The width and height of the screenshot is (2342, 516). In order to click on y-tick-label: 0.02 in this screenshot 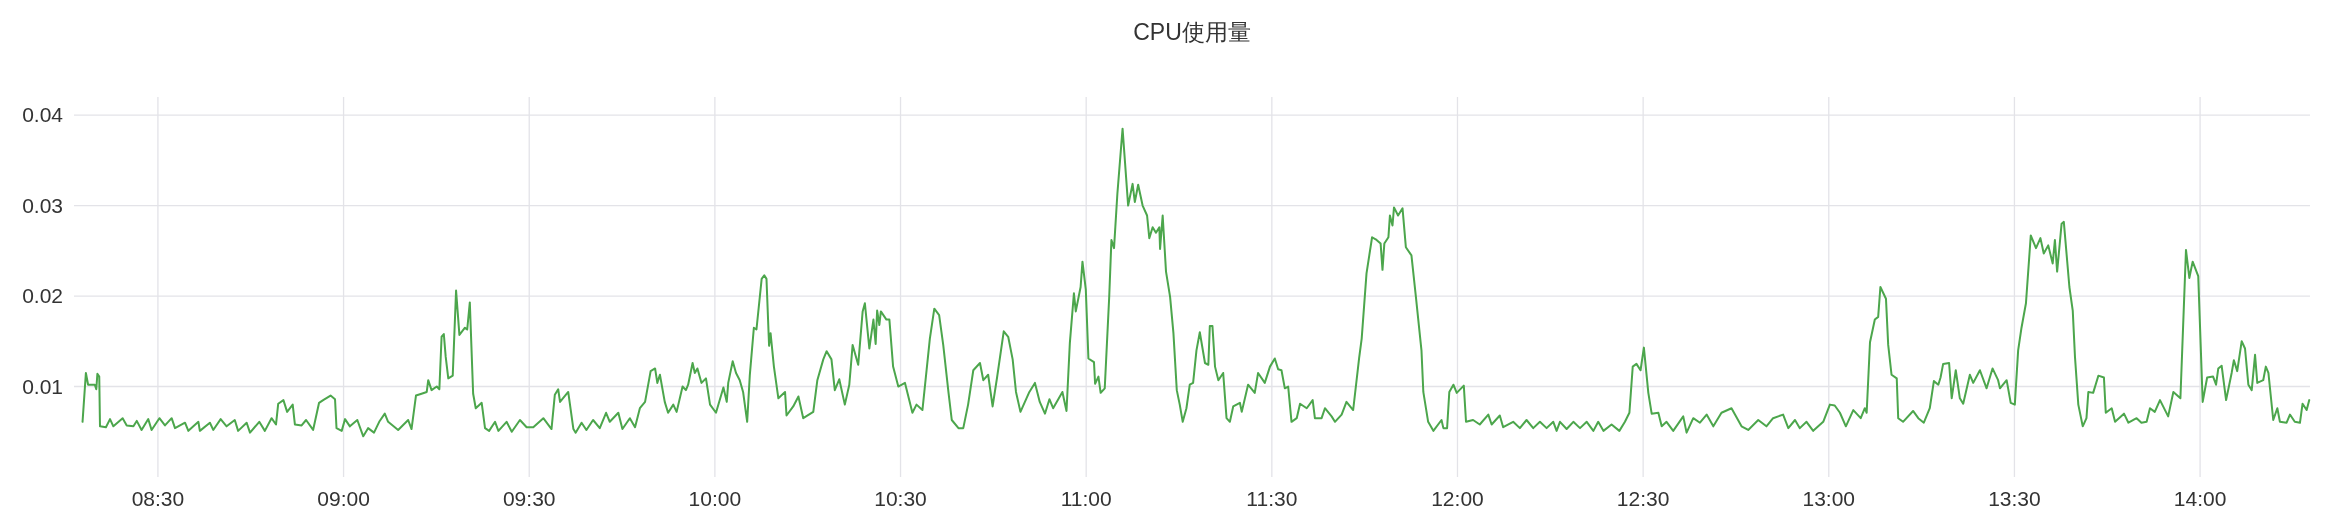, I will do `click(42, 296)`.